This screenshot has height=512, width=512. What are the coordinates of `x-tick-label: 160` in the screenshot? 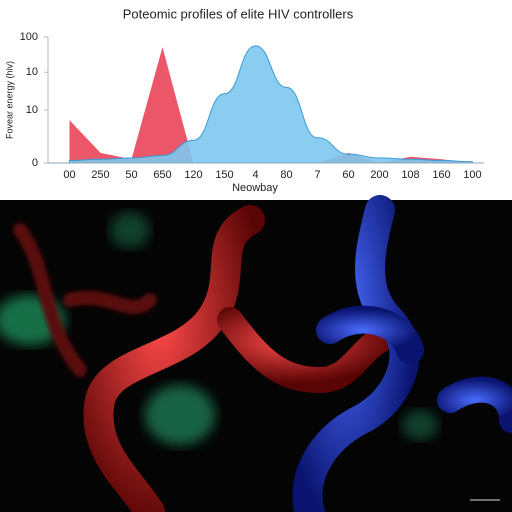 It's located at (441, 175).